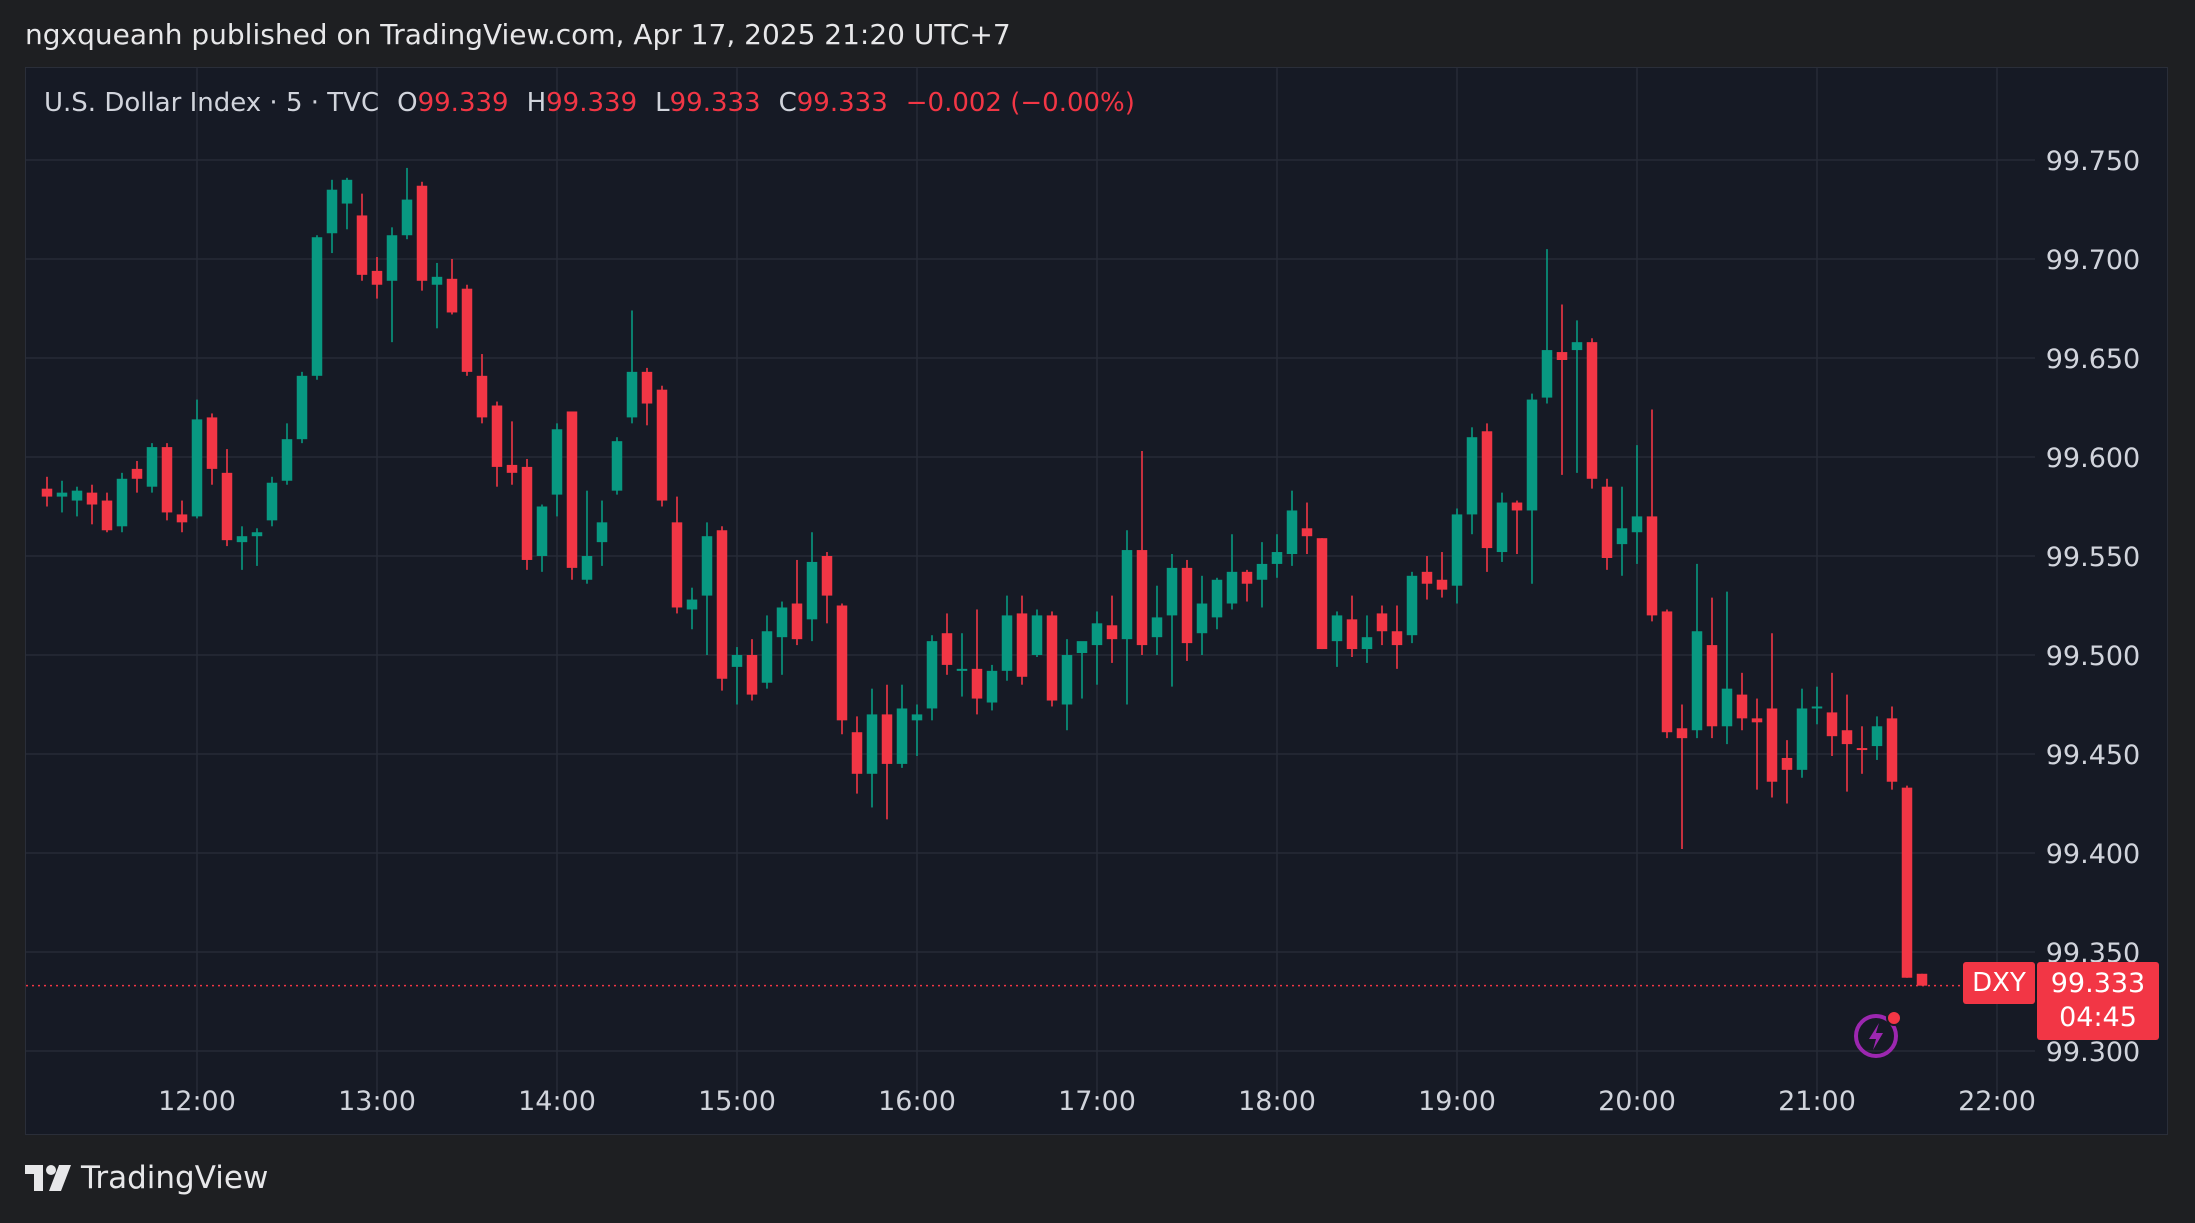 Image resolution: width=2195 pixels, height=1223 pixels. Describe the element at coordinates (1877, 1035) in the screenshot. I see `lightning-bolt-icon` at that location.